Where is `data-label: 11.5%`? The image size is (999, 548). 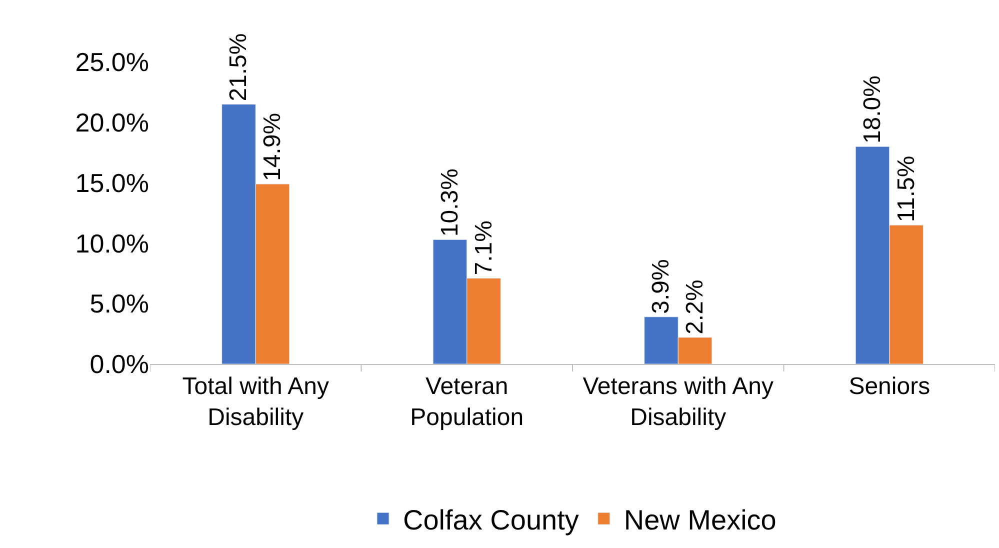
data-label: 11.5% is located at coordinates (906, 189).